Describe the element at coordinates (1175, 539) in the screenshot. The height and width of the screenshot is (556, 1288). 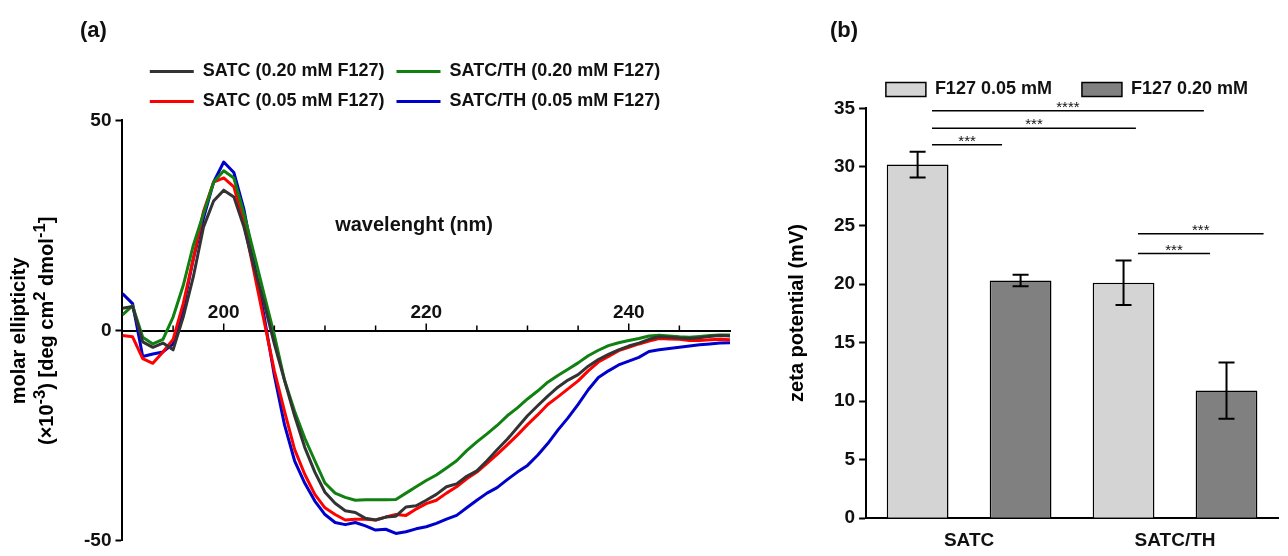
I see `x-tick-label: SATC/TH` at that location.